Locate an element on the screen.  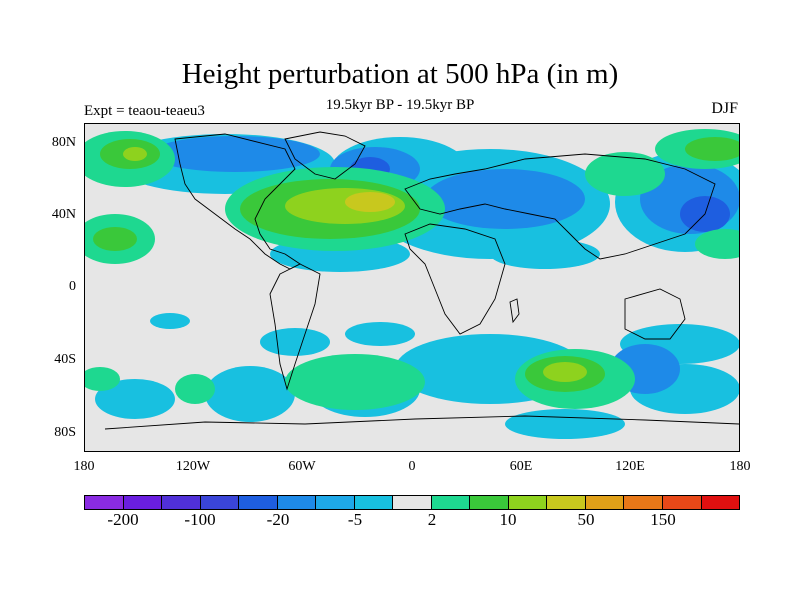
colorbar-label: 10 is located at coordinates (508, 519).